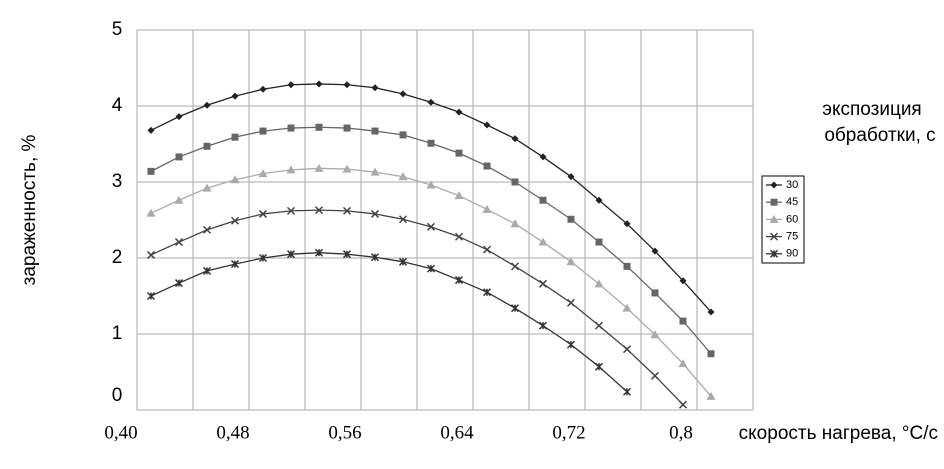 Image resolution: width=944 pixels, height=469 pixels. I want to click on x-tick-label: 0,72, so click(568, 432).